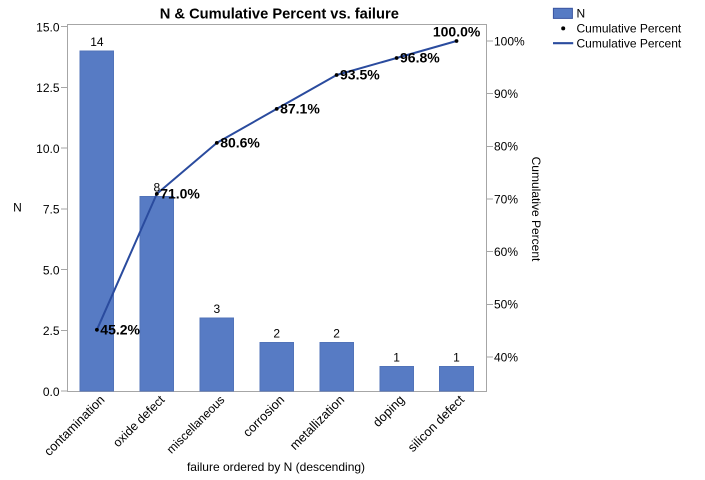 Image resolution: width=705 pixels, height=480 pixels. Describe the element at coordinates (276, 467) in the screenshot. I see `svg-text:failure ordered by N (descendi: failure ordered by N (descending)` at that location.